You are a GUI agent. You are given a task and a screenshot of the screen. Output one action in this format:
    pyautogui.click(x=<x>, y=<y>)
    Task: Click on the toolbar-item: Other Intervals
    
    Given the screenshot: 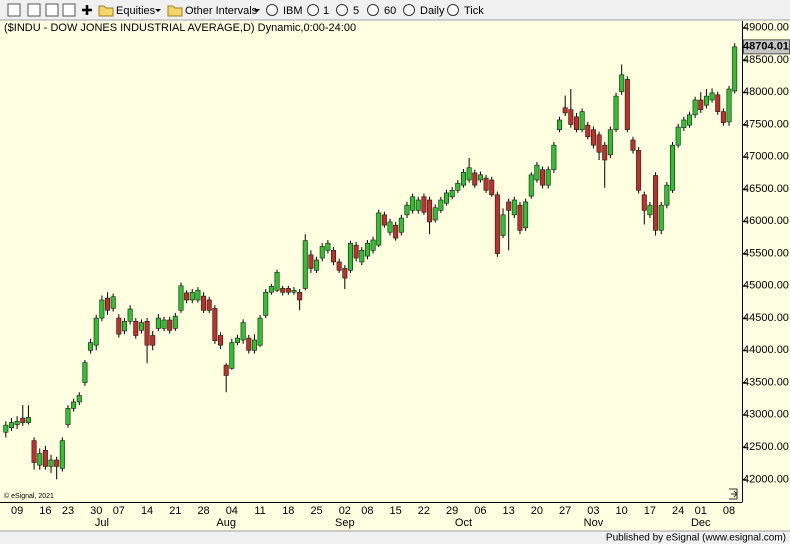 What is the action you would take?
    pyautogui.click(x=221, y=11)
    